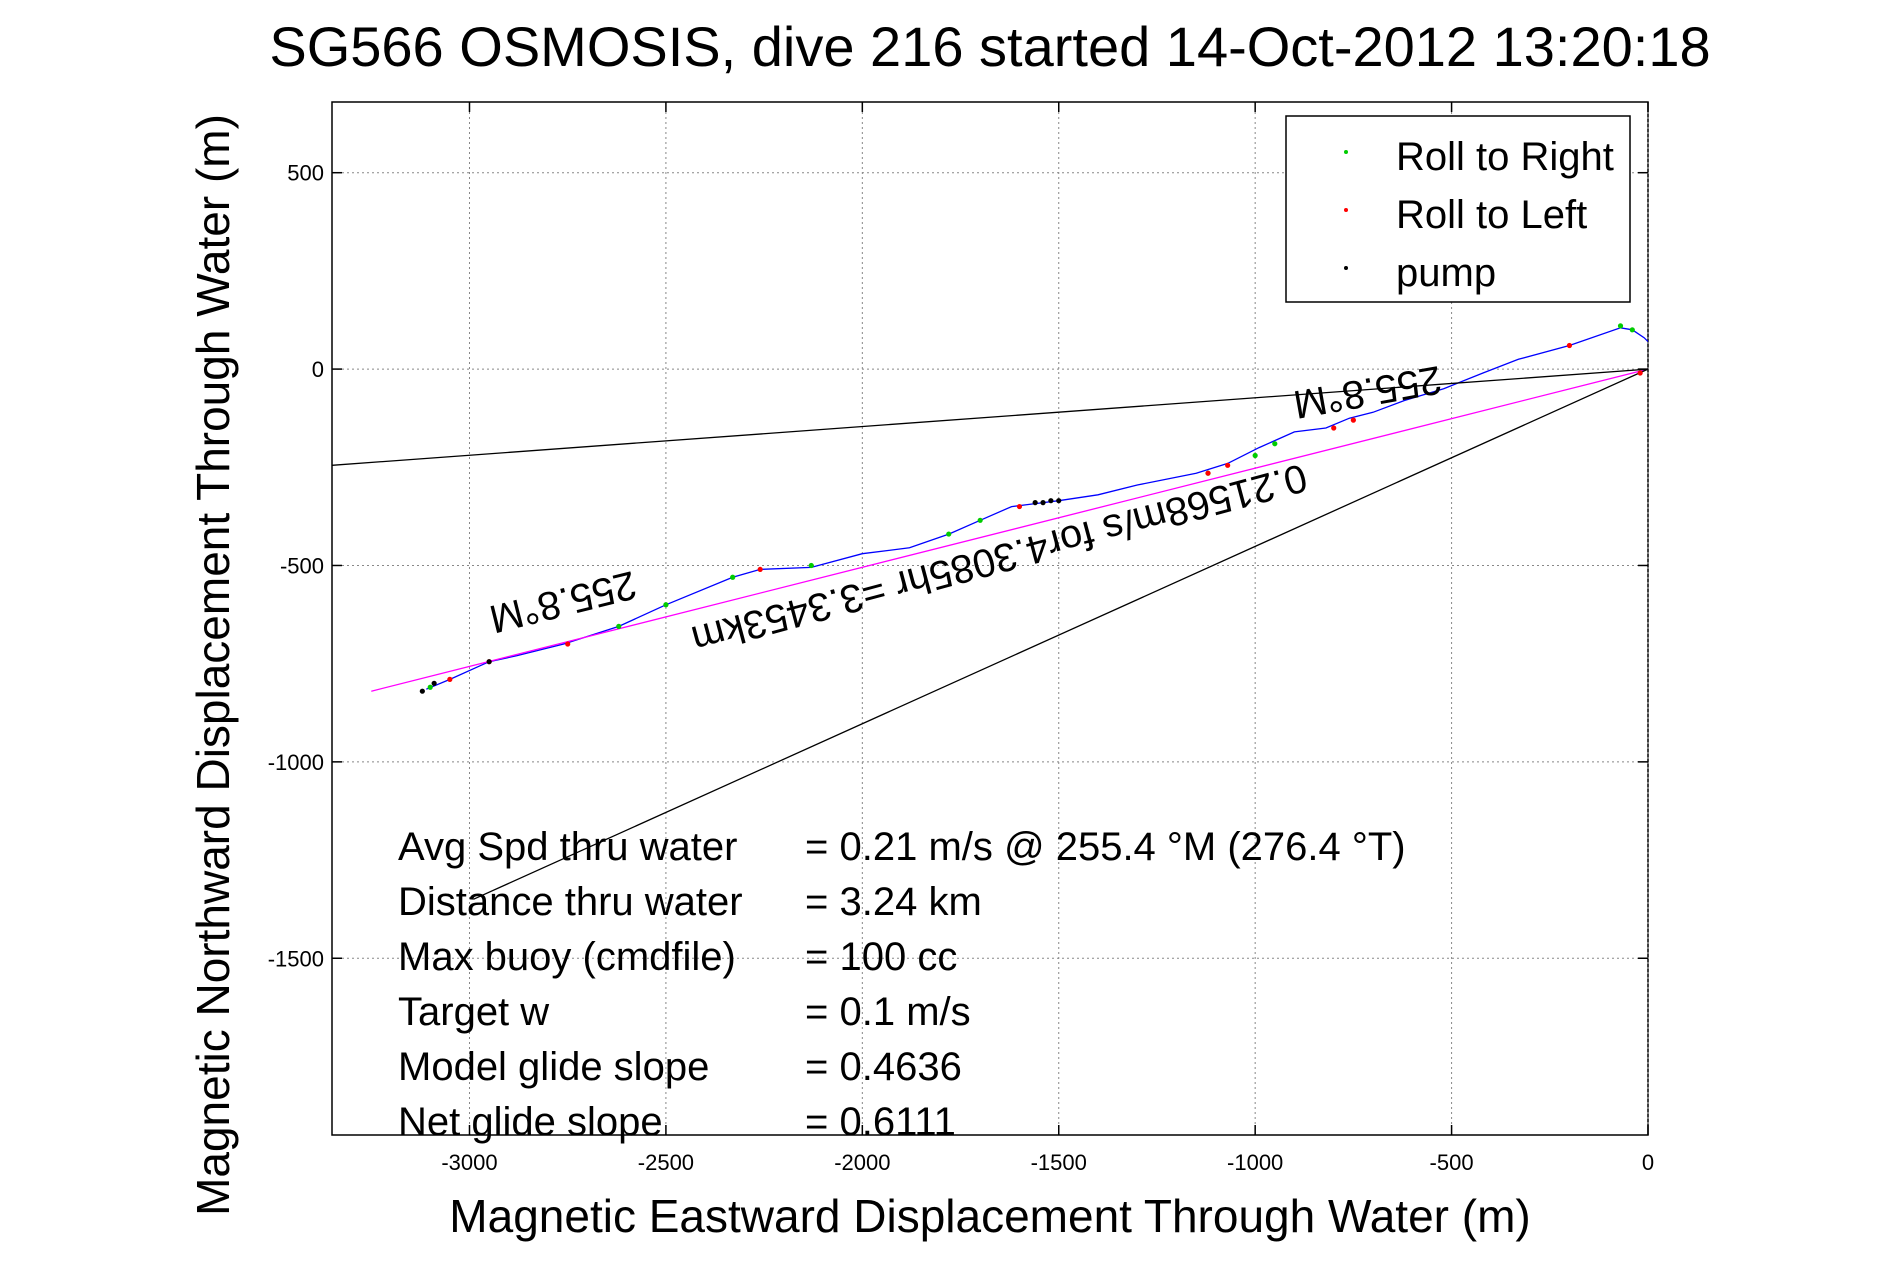 The height and width of the screenshot is (1262, 1891). I want to click on x-tick-label: -2500, so click(666, 1162).